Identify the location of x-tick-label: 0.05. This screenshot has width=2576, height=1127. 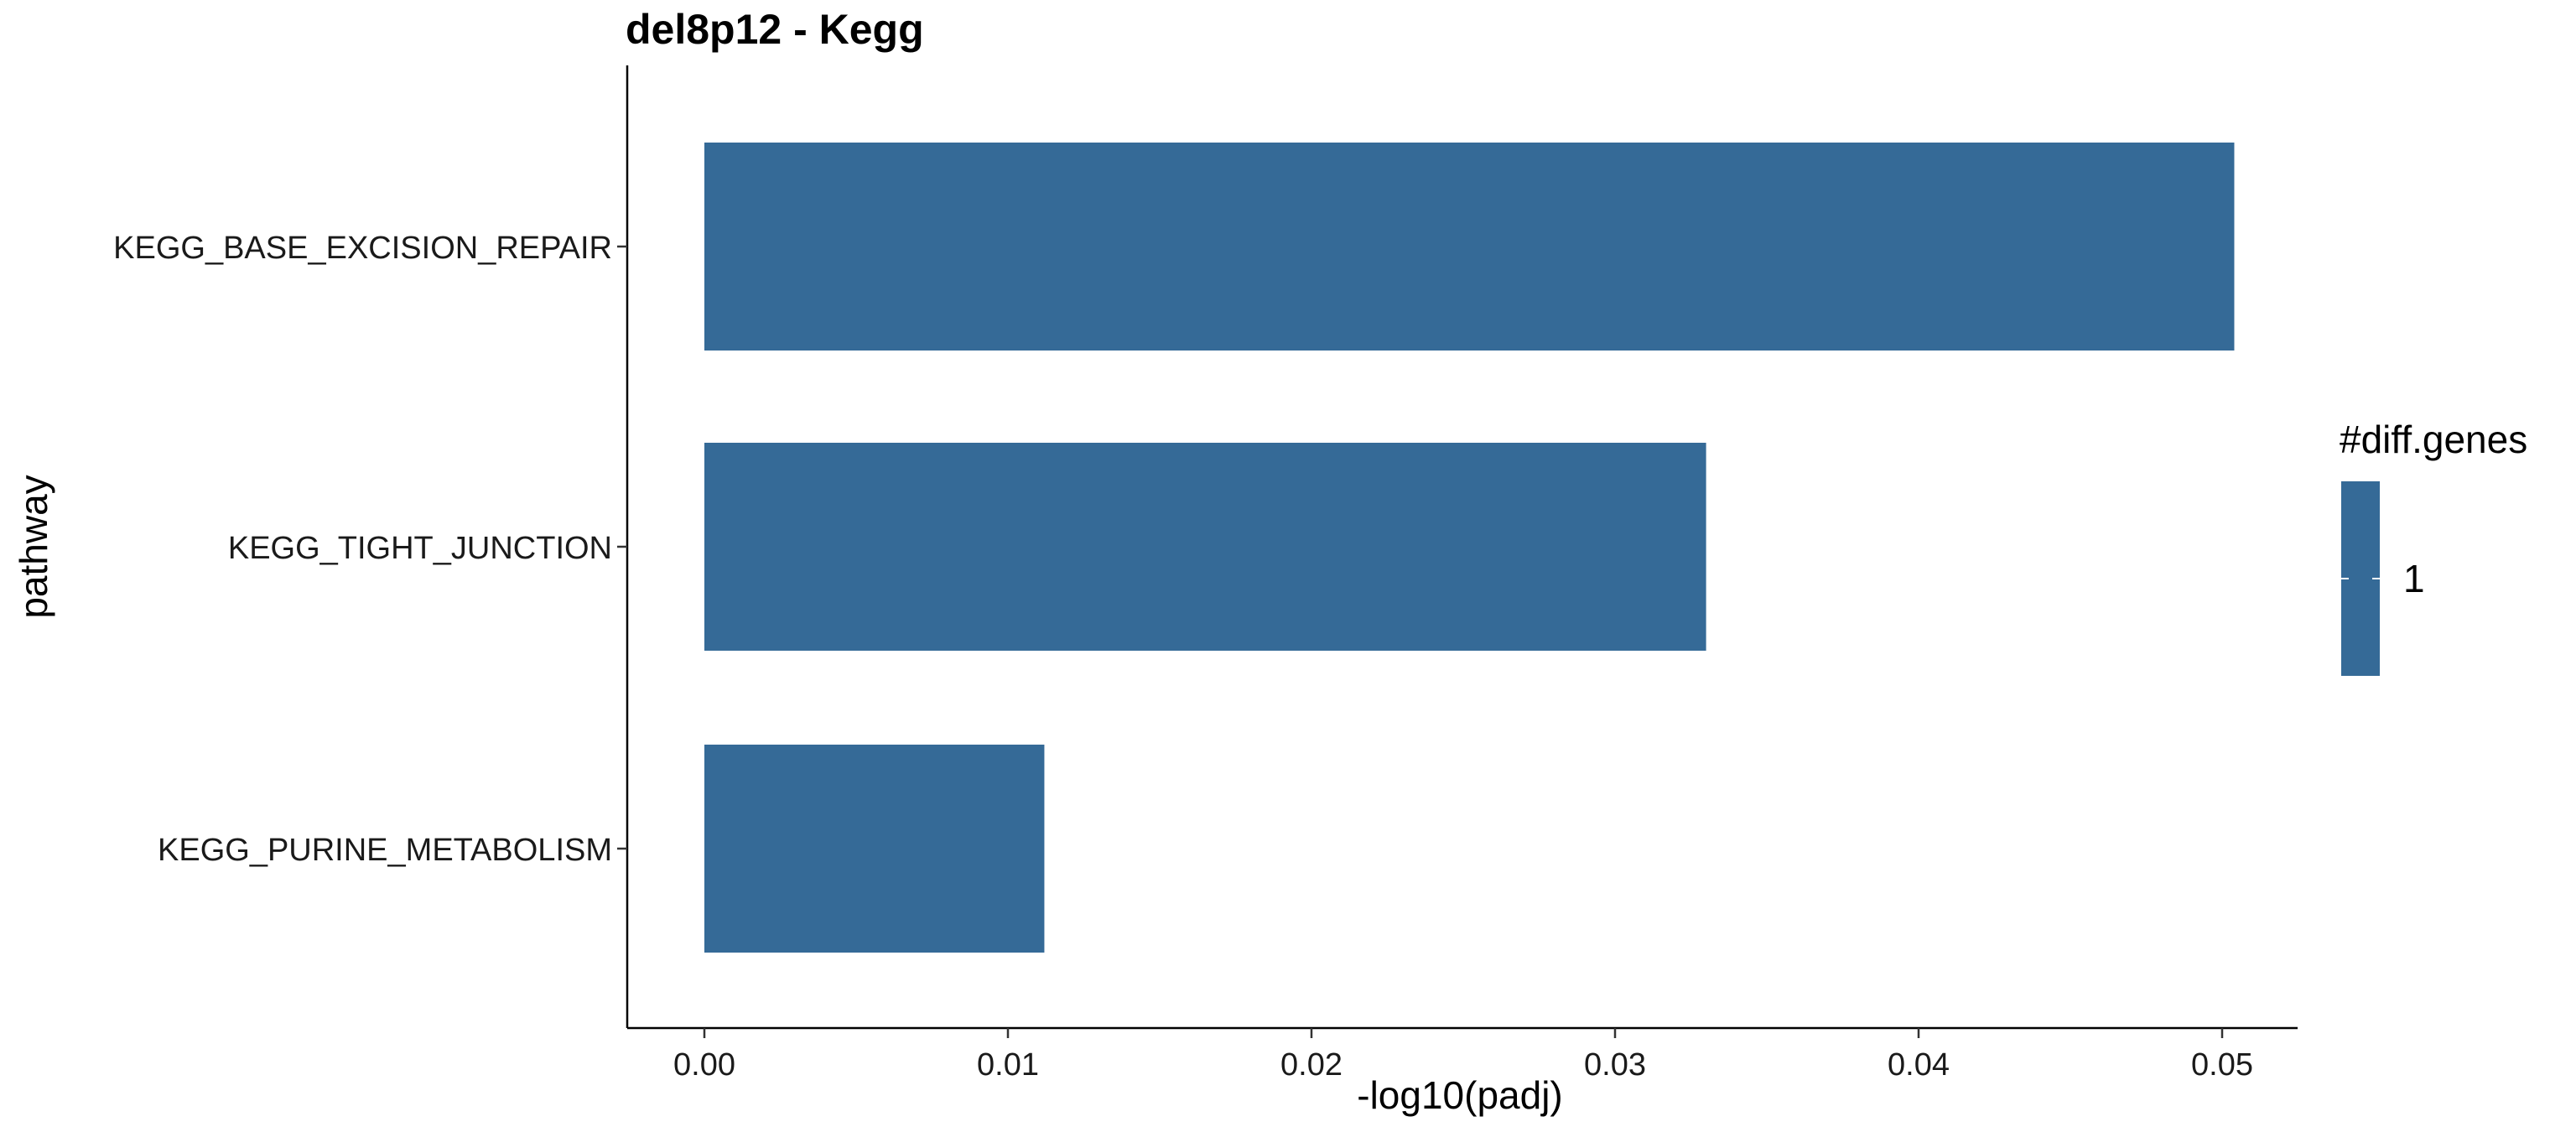
(2222, 1065).